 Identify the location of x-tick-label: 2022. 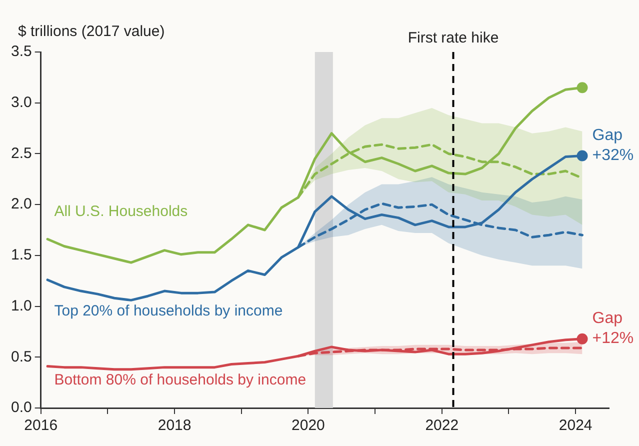
(442, 425).